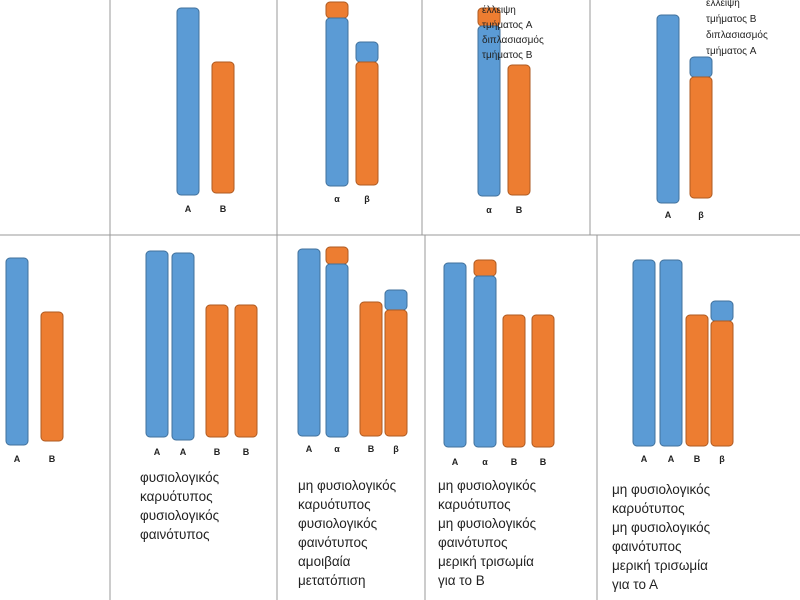 This screenshot has width=800, height=600. Describe the element at coordinates (461, 580) in the screenshot. I see `caption: για το Β` at that location.